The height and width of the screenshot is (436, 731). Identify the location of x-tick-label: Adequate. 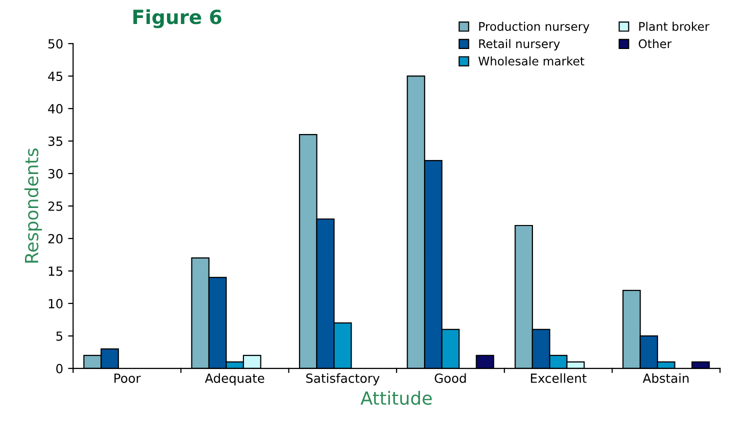
(234, 379).